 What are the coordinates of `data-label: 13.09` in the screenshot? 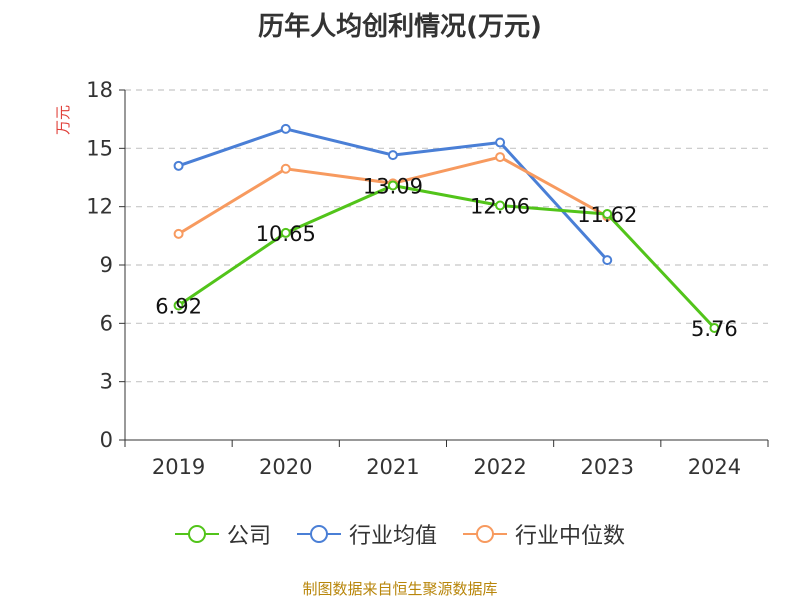 It's located at (393, 186).